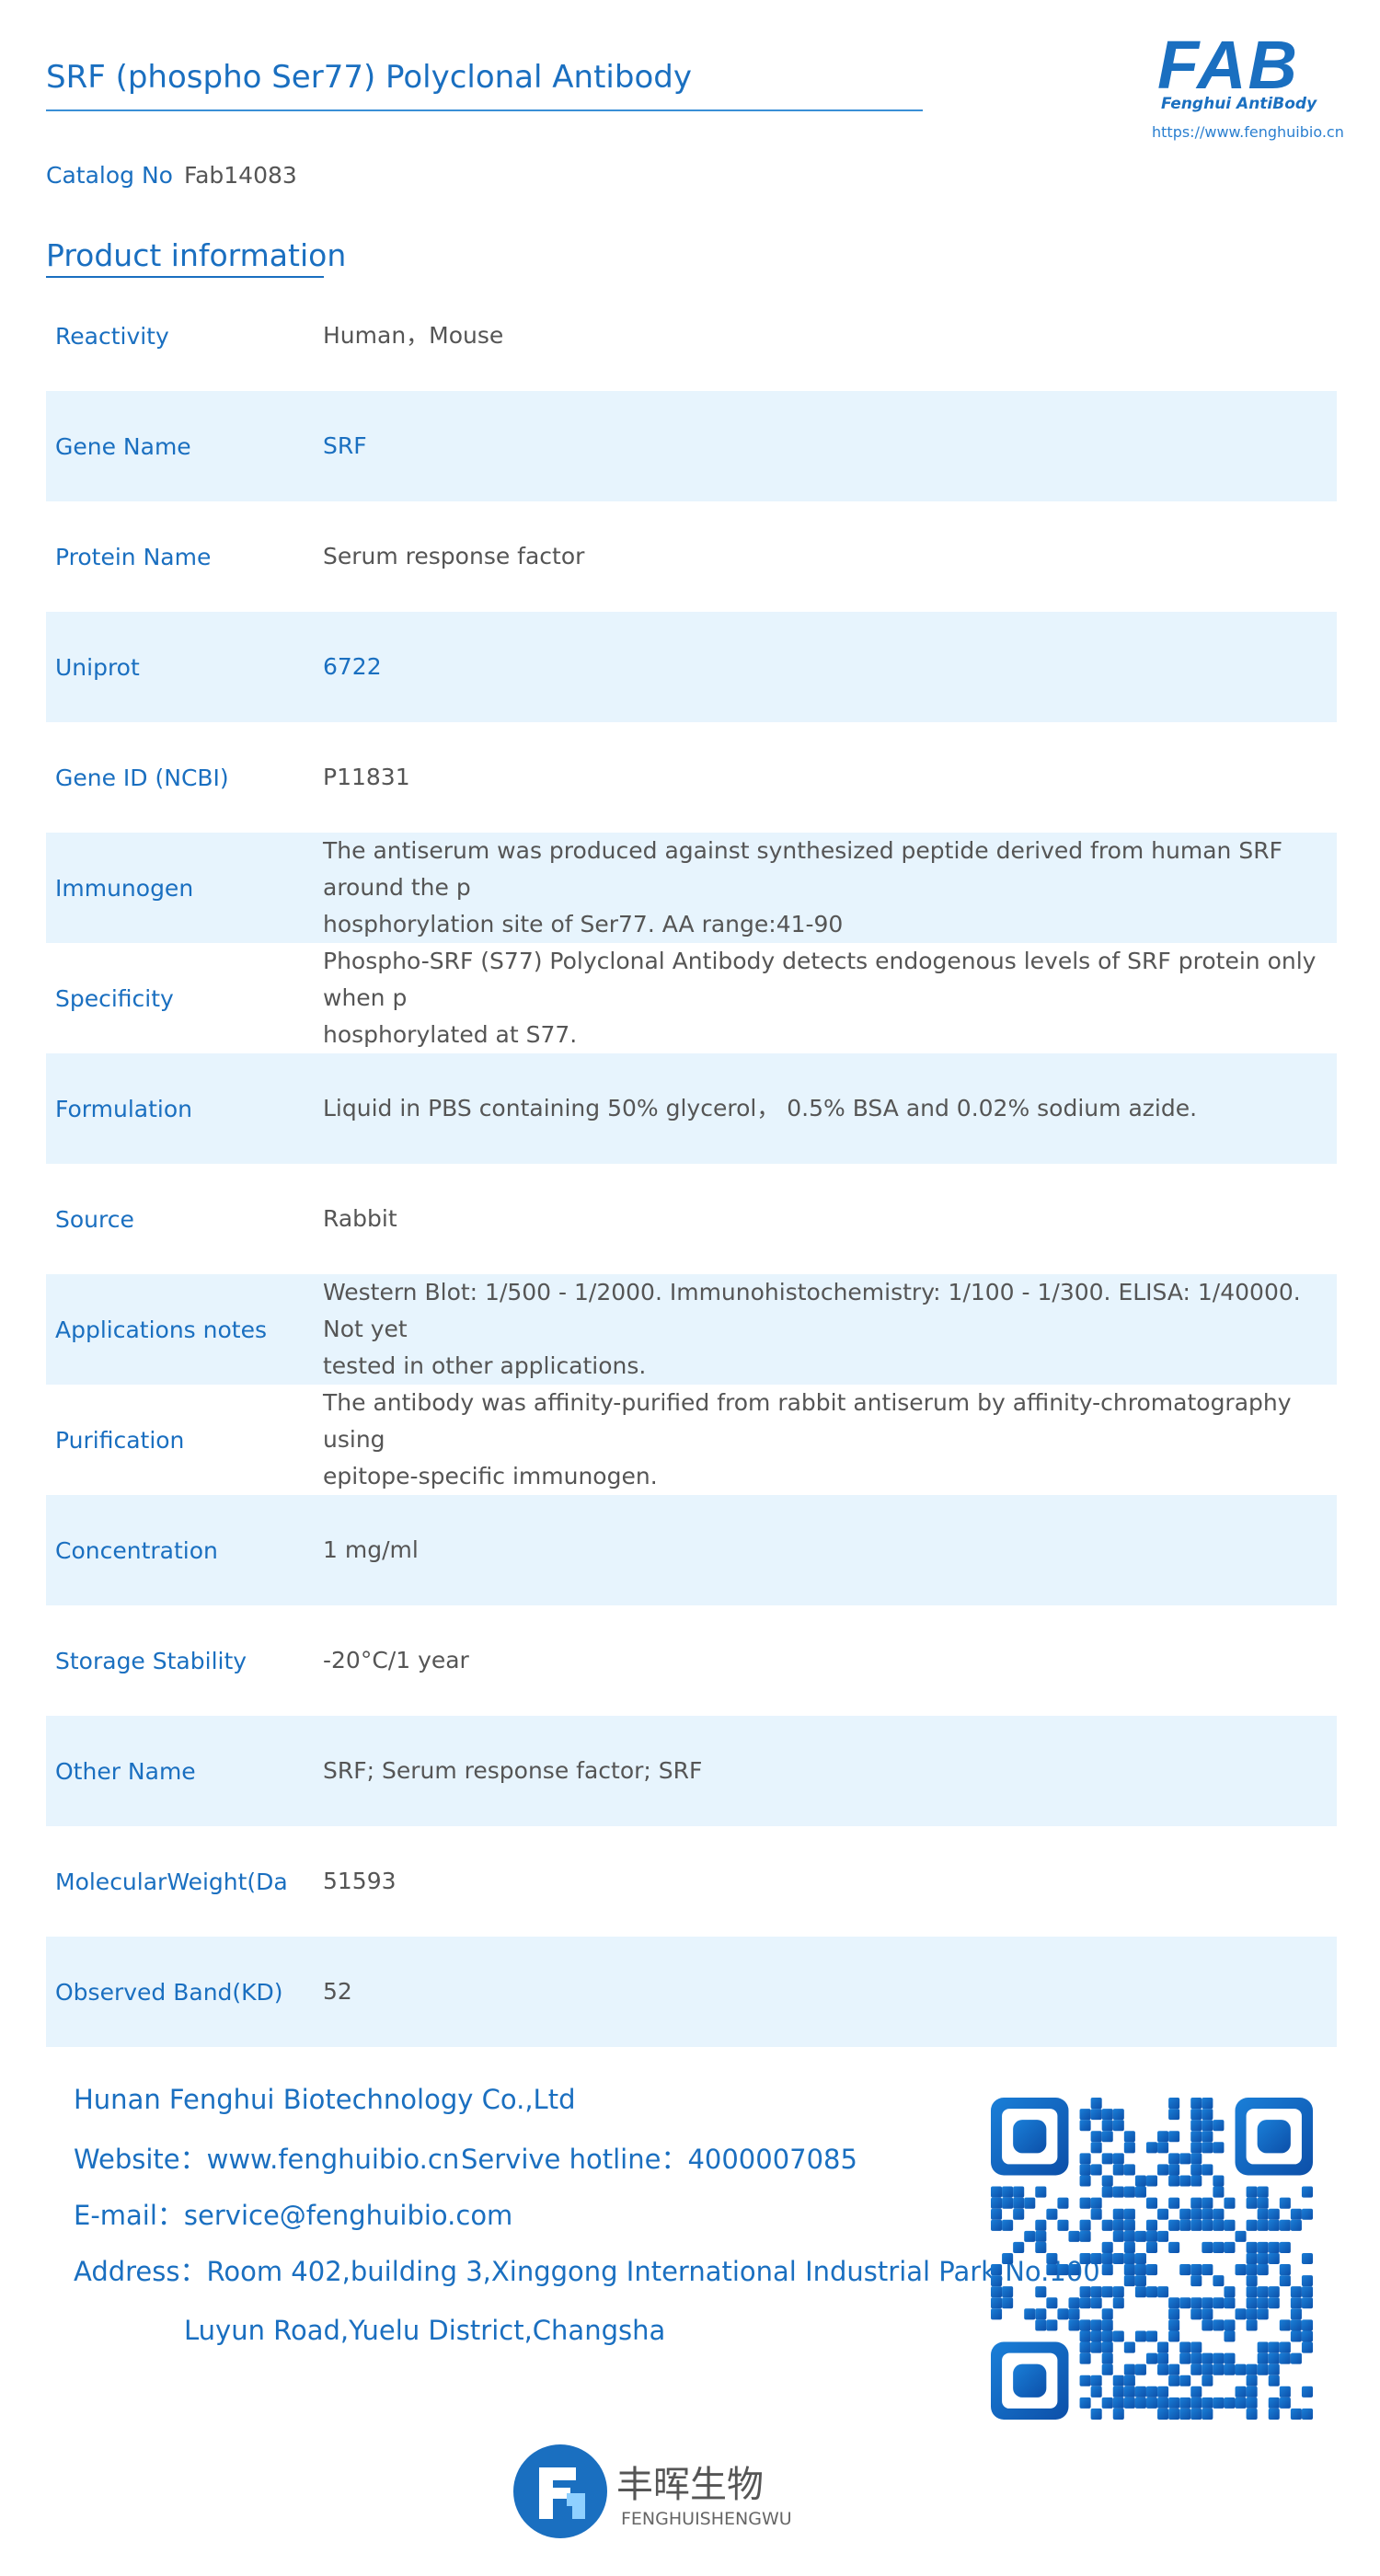  I want to click on row-label: Formulation, so click(123, 1108).